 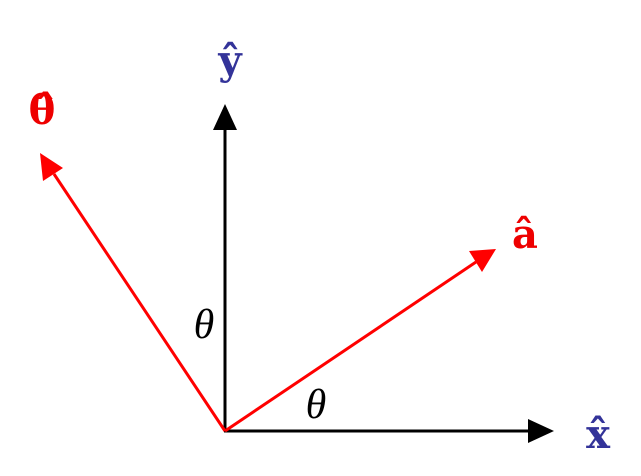 I want to click on theta-hat-head, so click(x=51, y=167).